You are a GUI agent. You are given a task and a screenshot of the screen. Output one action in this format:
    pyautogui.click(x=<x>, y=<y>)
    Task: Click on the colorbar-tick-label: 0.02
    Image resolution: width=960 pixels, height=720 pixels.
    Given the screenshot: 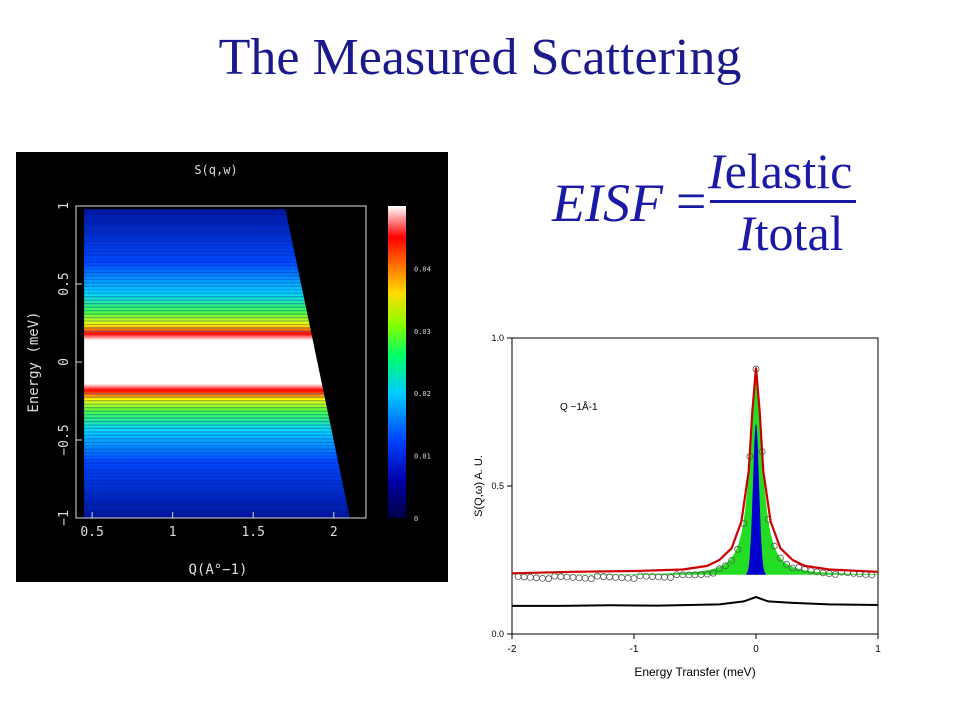 What is the action you would take?
    pyautogui.click(x=422, y=394)
    